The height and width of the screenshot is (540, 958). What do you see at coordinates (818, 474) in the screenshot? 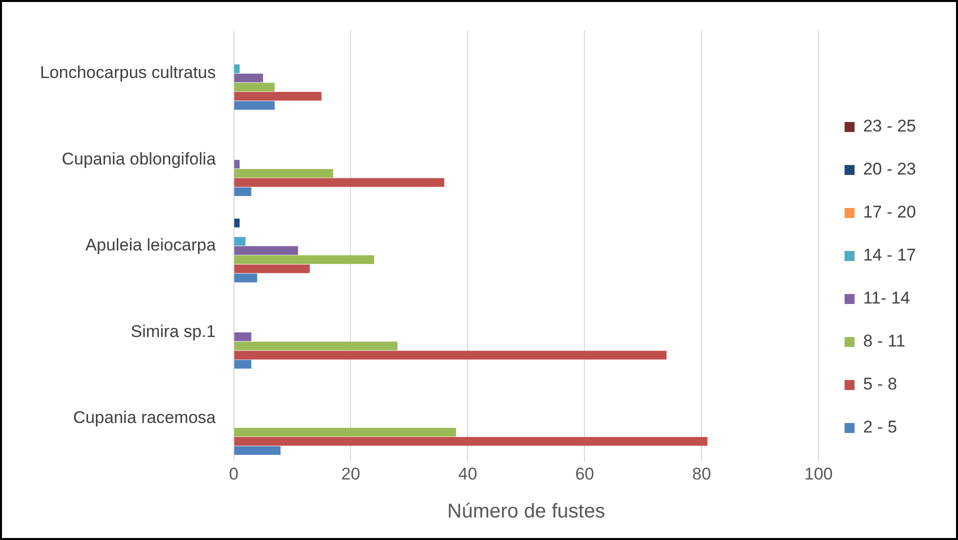
I see `x-tick-label: 100` at bounding box center [818, 474].